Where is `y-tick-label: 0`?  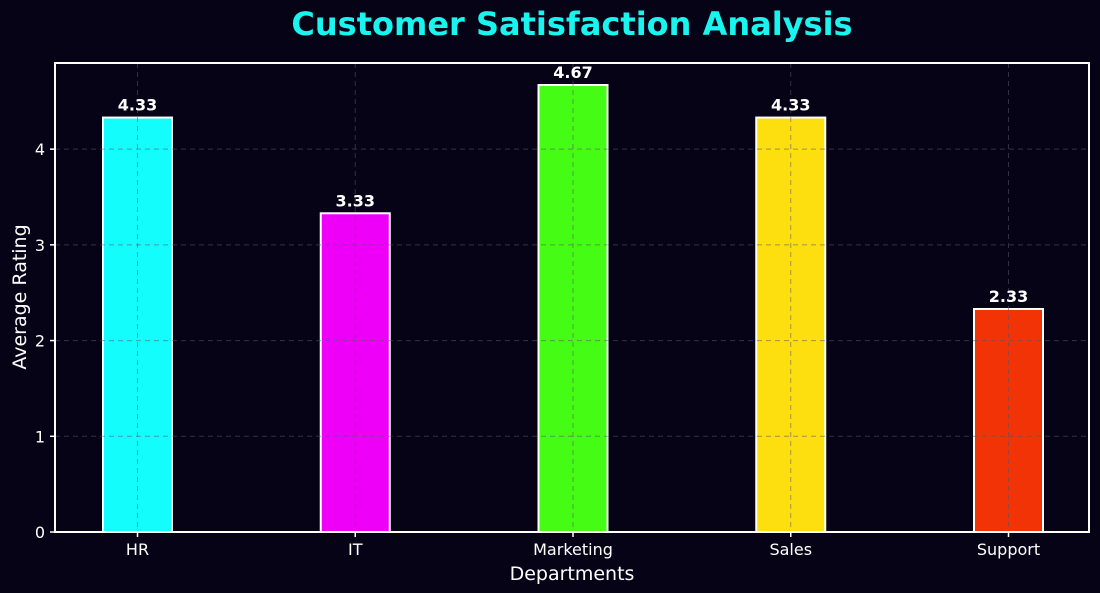
y-tick-label: 0 is located at coordinates (40, 532).